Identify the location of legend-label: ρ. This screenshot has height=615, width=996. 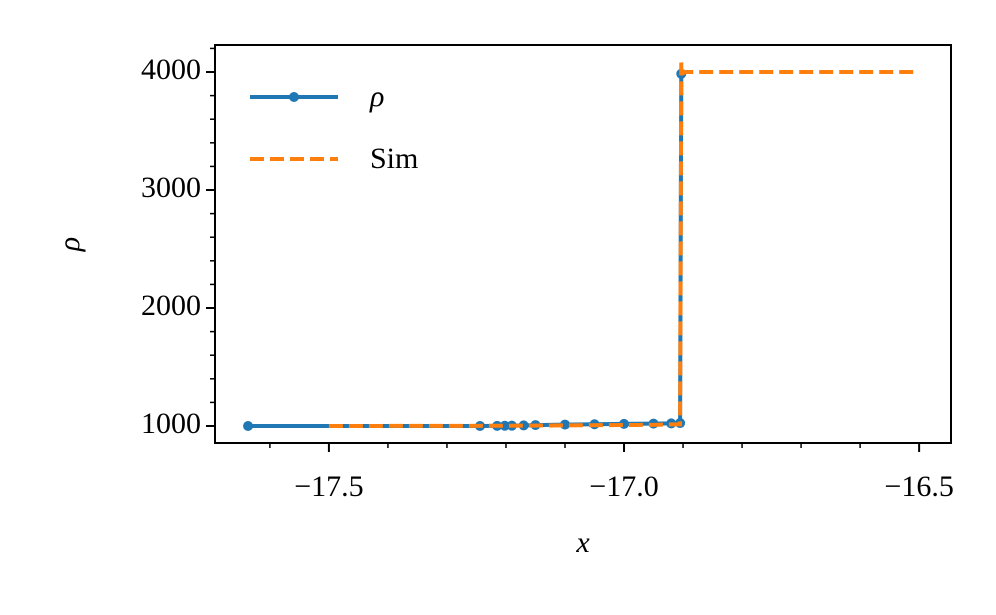
(376, 96).